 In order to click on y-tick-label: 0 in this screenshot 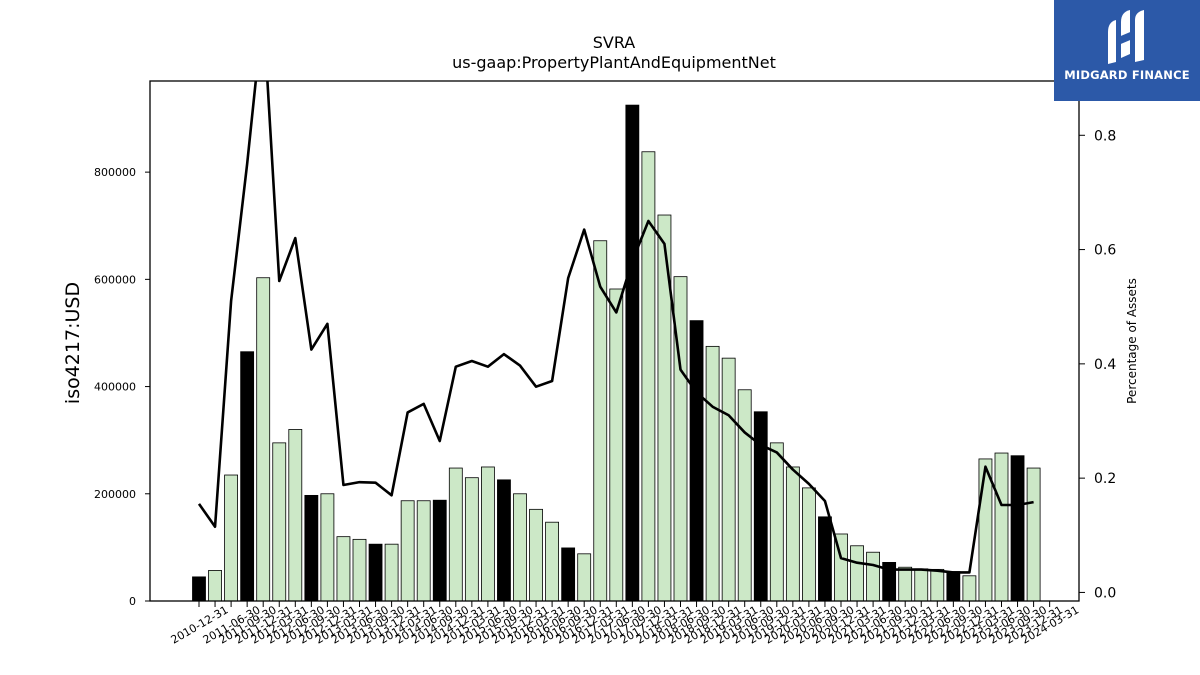, I will do `click(132, 601)`.